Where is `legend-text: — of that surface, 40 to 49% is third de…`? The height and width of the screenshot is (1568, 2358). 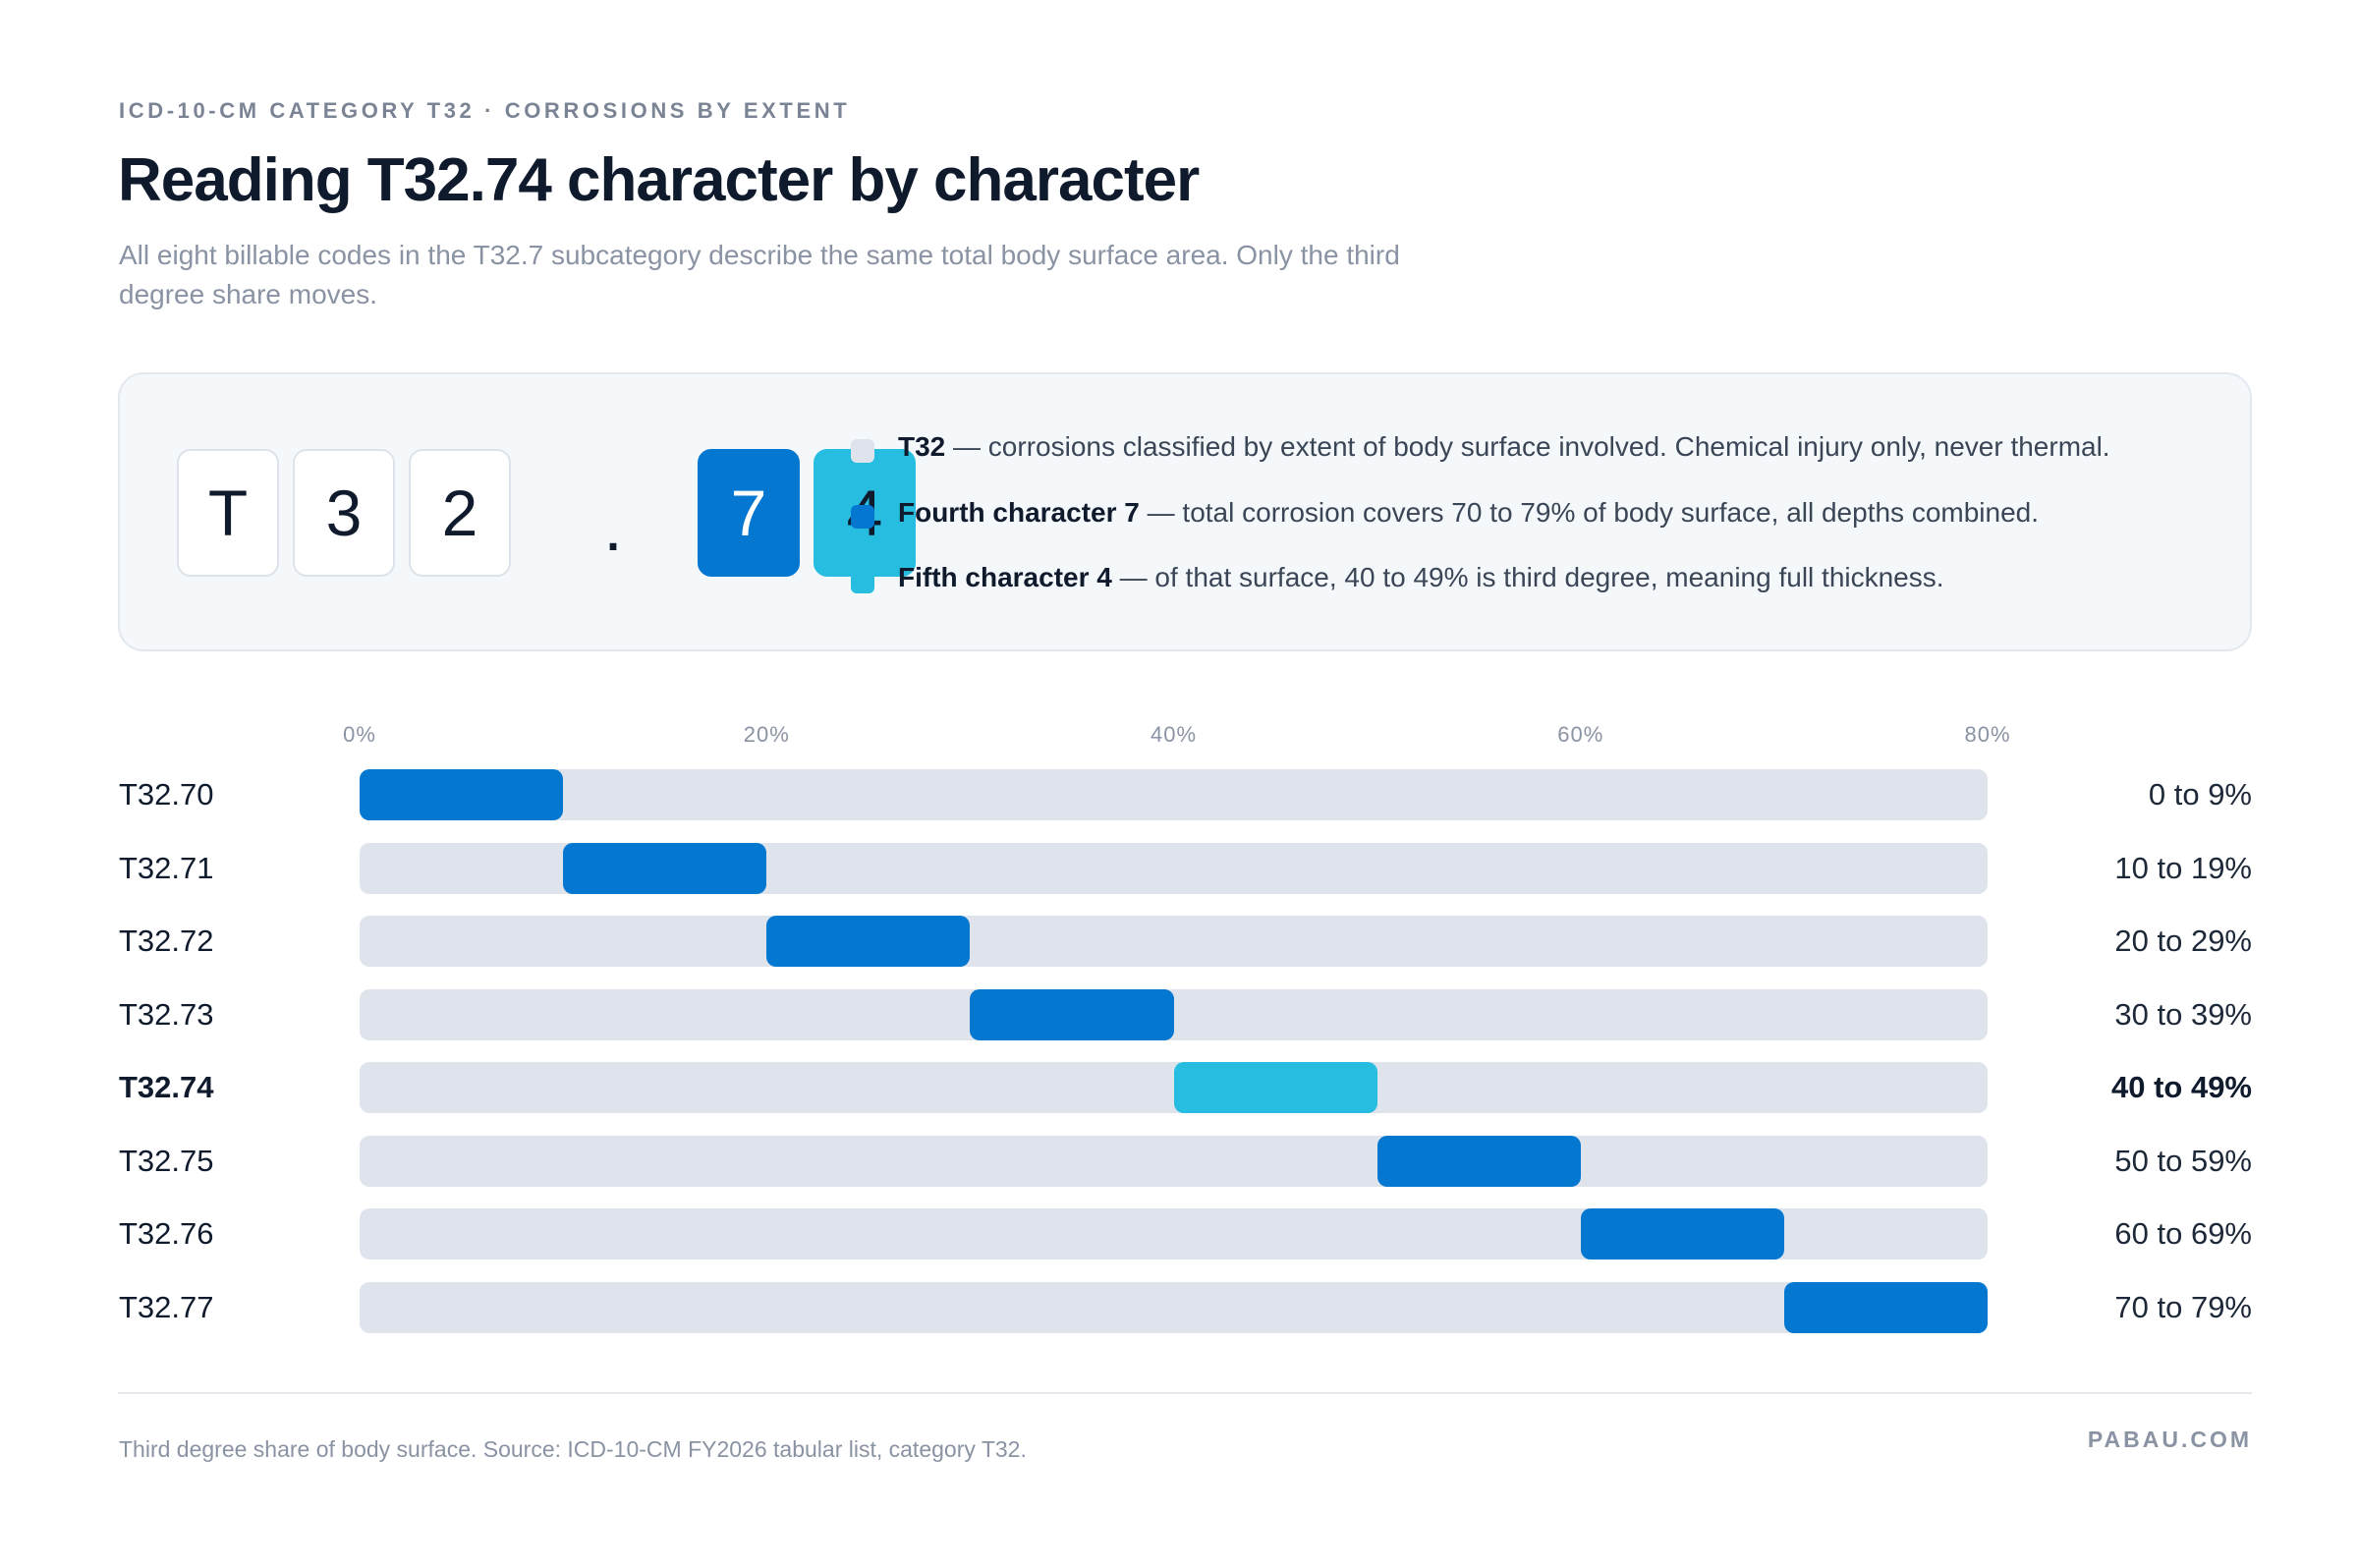 legend-text: — of that surface, 40 to 49% is third de… is located at coordinates (1527, 577).